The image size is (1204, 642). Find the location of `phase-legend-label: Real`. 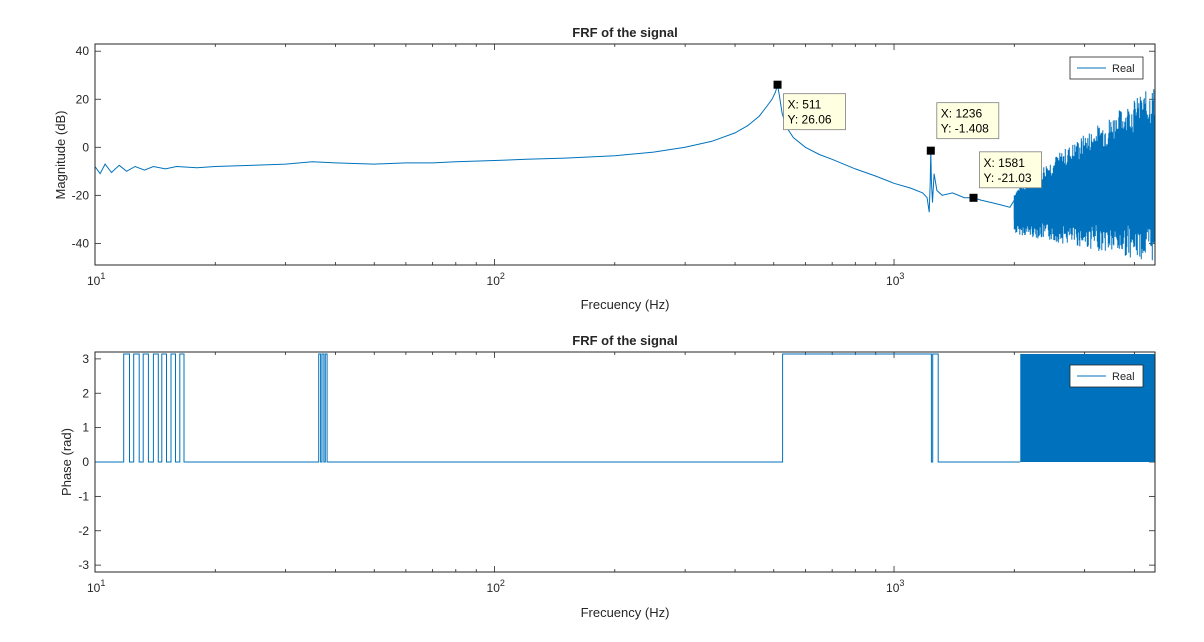

phase-legend-label: Real is located at coordinates (1123, 377).